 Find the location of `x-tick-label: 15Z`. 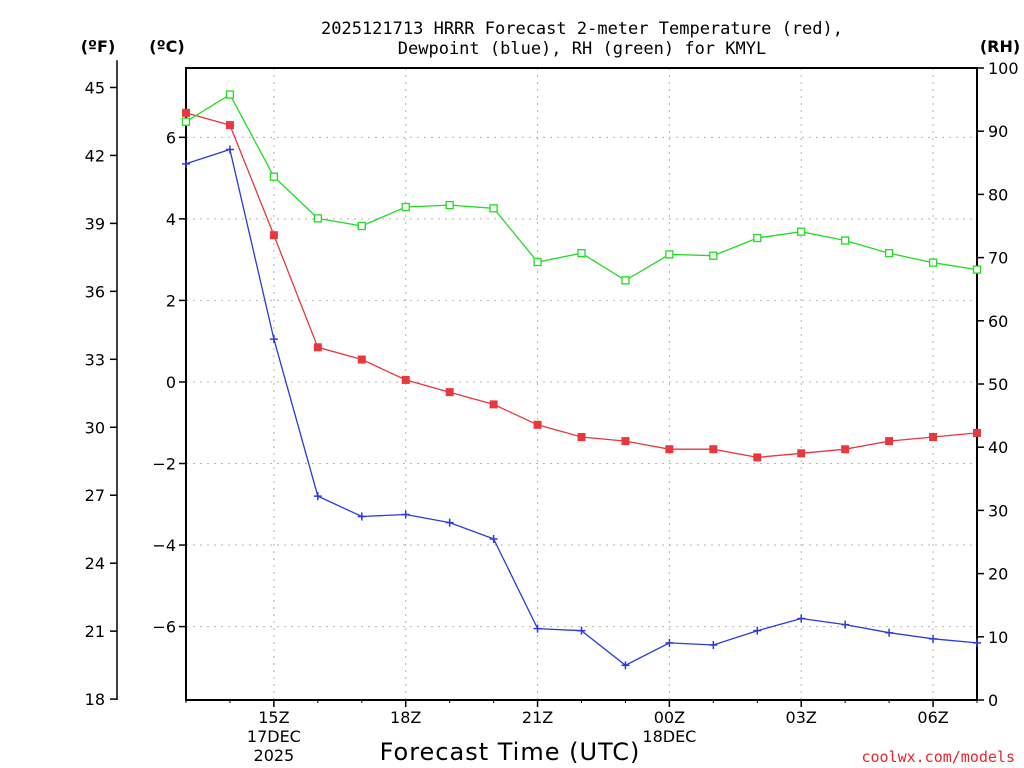

x-tick-label: 15Z is located at coordinates (273, 717).